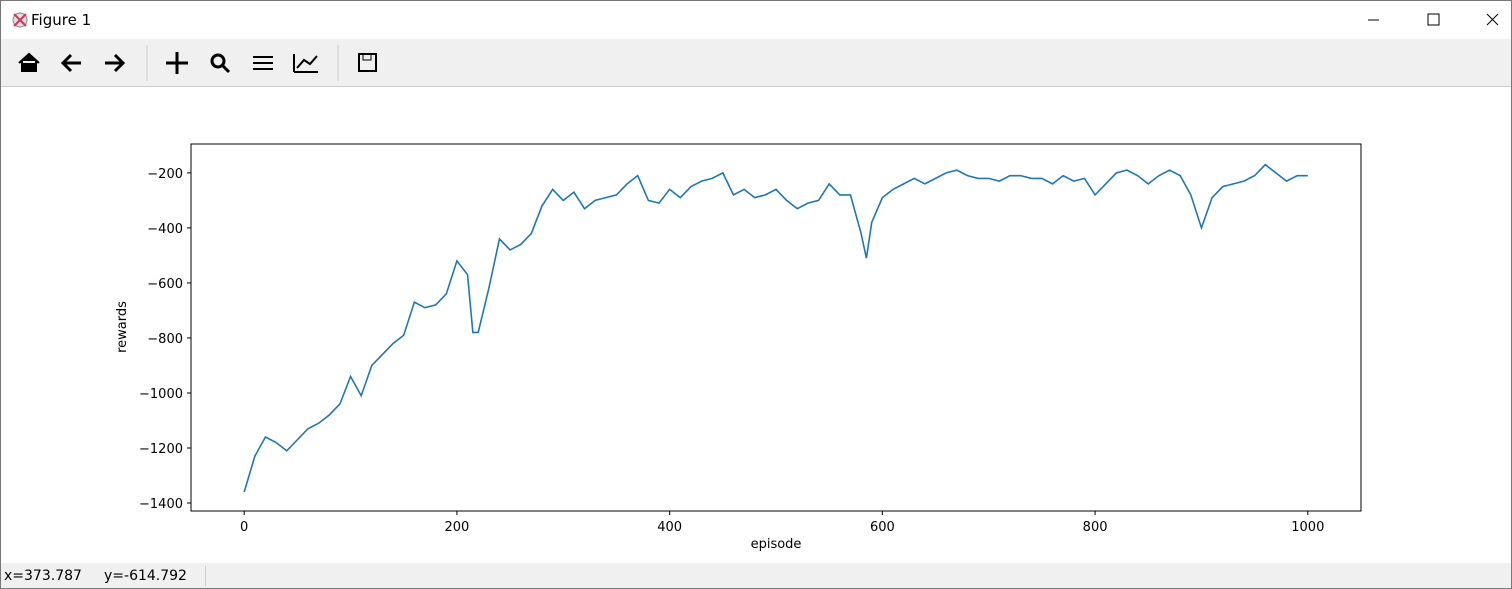 The image size is (1512, 589). Describe the element at coordinates (244, 527) in the screenshot. I see `x-tick-label: 0` at that location.